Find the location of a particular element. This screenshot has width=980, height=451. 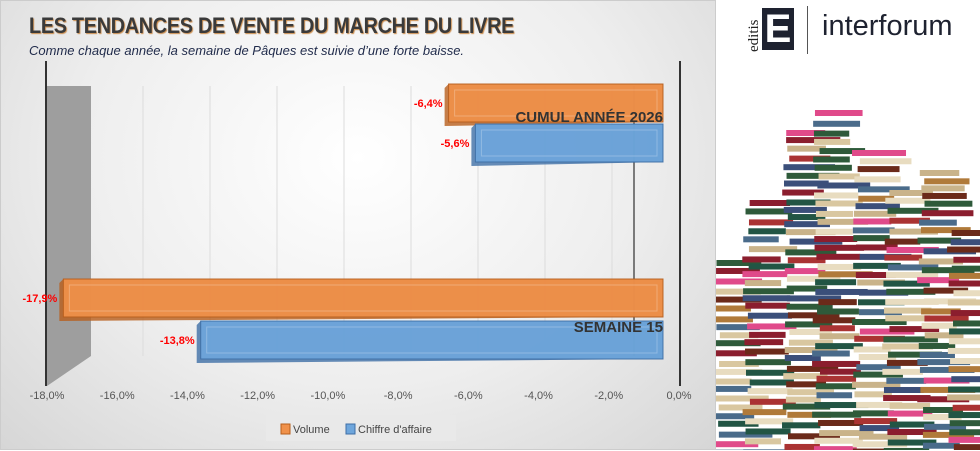

category-label: SEMAINE 15 is located at coordinates (618, 327).